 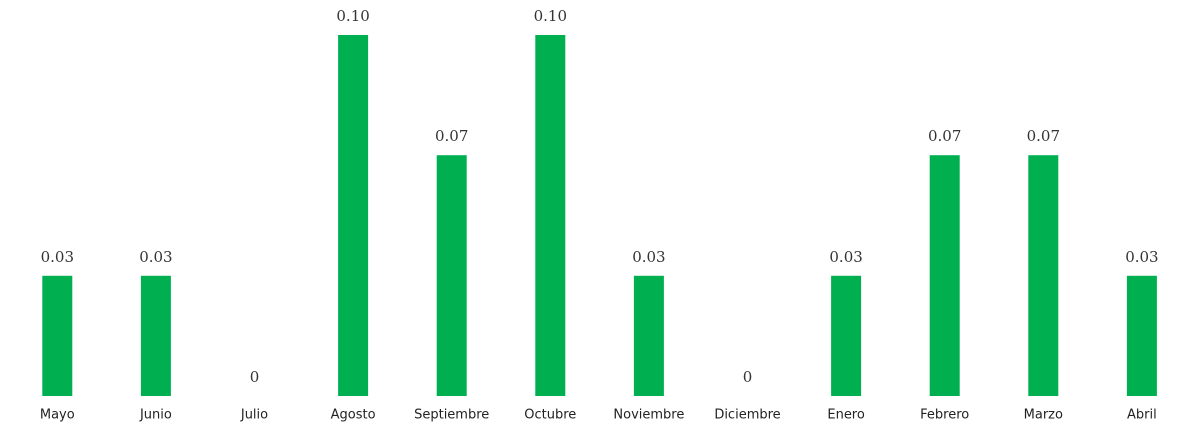 What do you see at coordinates (254, 415) in the screenshot?
I see `x-tick-label: Julio` at bounding box center [254, 415].